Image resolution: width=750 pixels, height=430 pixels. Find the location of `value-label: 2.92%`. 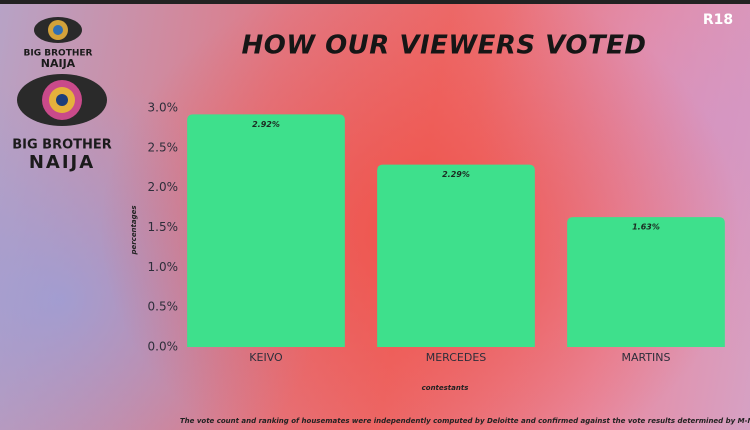

value-label: 2.92% is located at coordinates (266, 124).